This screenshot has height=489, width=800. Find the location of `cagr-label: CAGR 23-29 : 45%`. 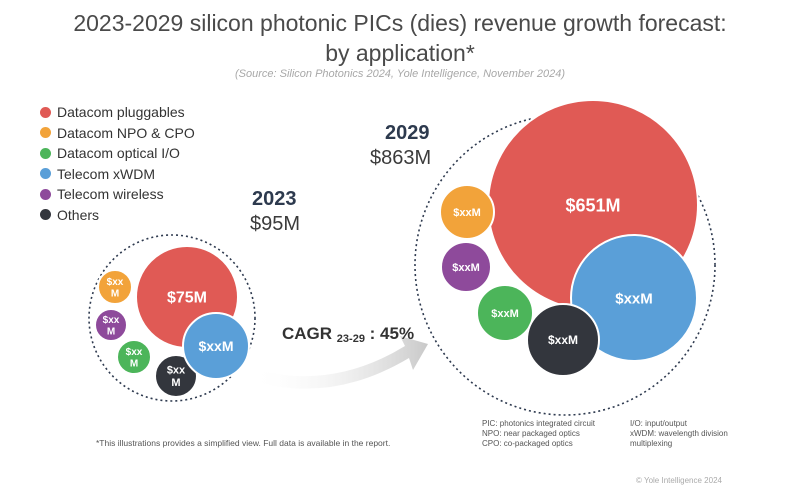

cagr-label: CAGR 23-29 : 45% is located at coordinates (348, 334).